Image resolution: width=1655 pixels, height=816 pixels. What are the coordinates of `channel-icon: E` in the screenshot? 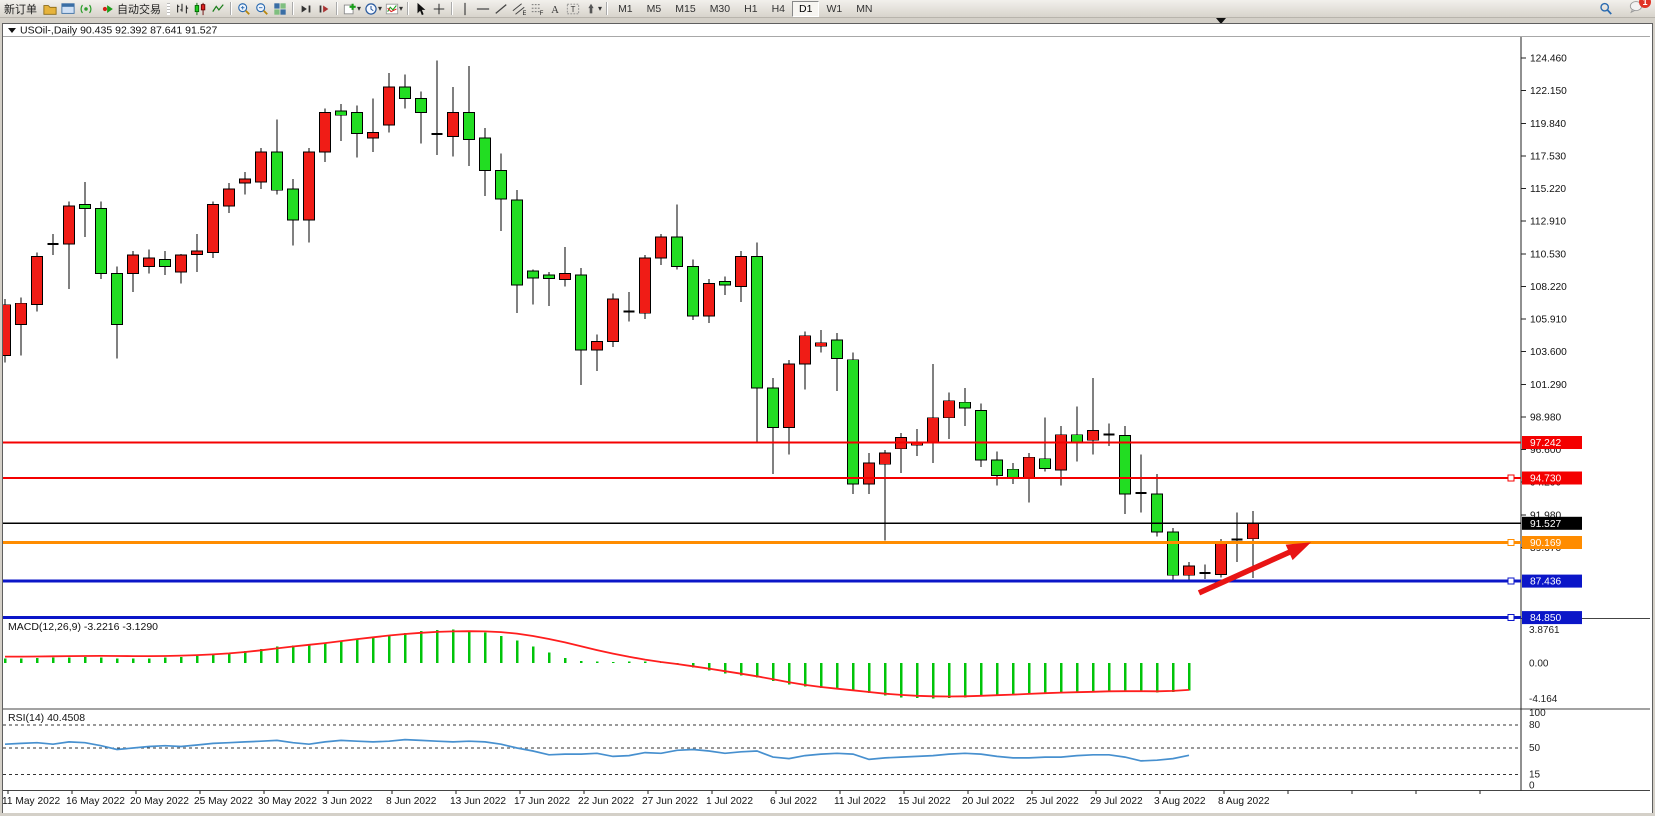 It's located at (519, 8).